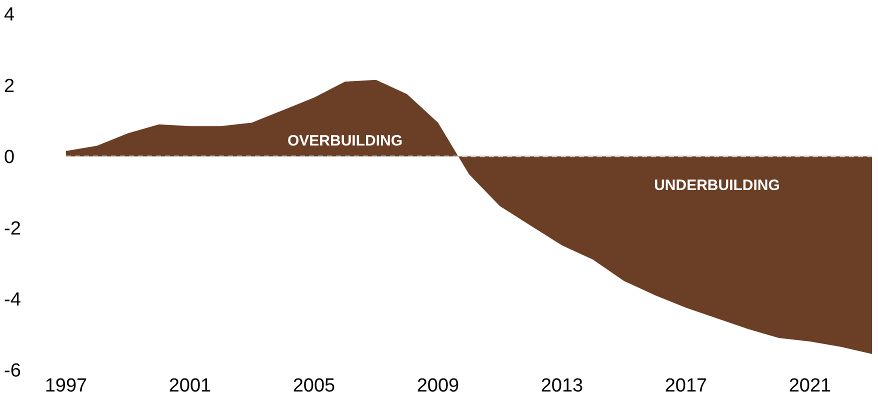 The height and width of the screenshot is (414, 878). Describe the element at coordinates (12, 371) in the screenshot. I see `y-tick-label: -6` at that location.